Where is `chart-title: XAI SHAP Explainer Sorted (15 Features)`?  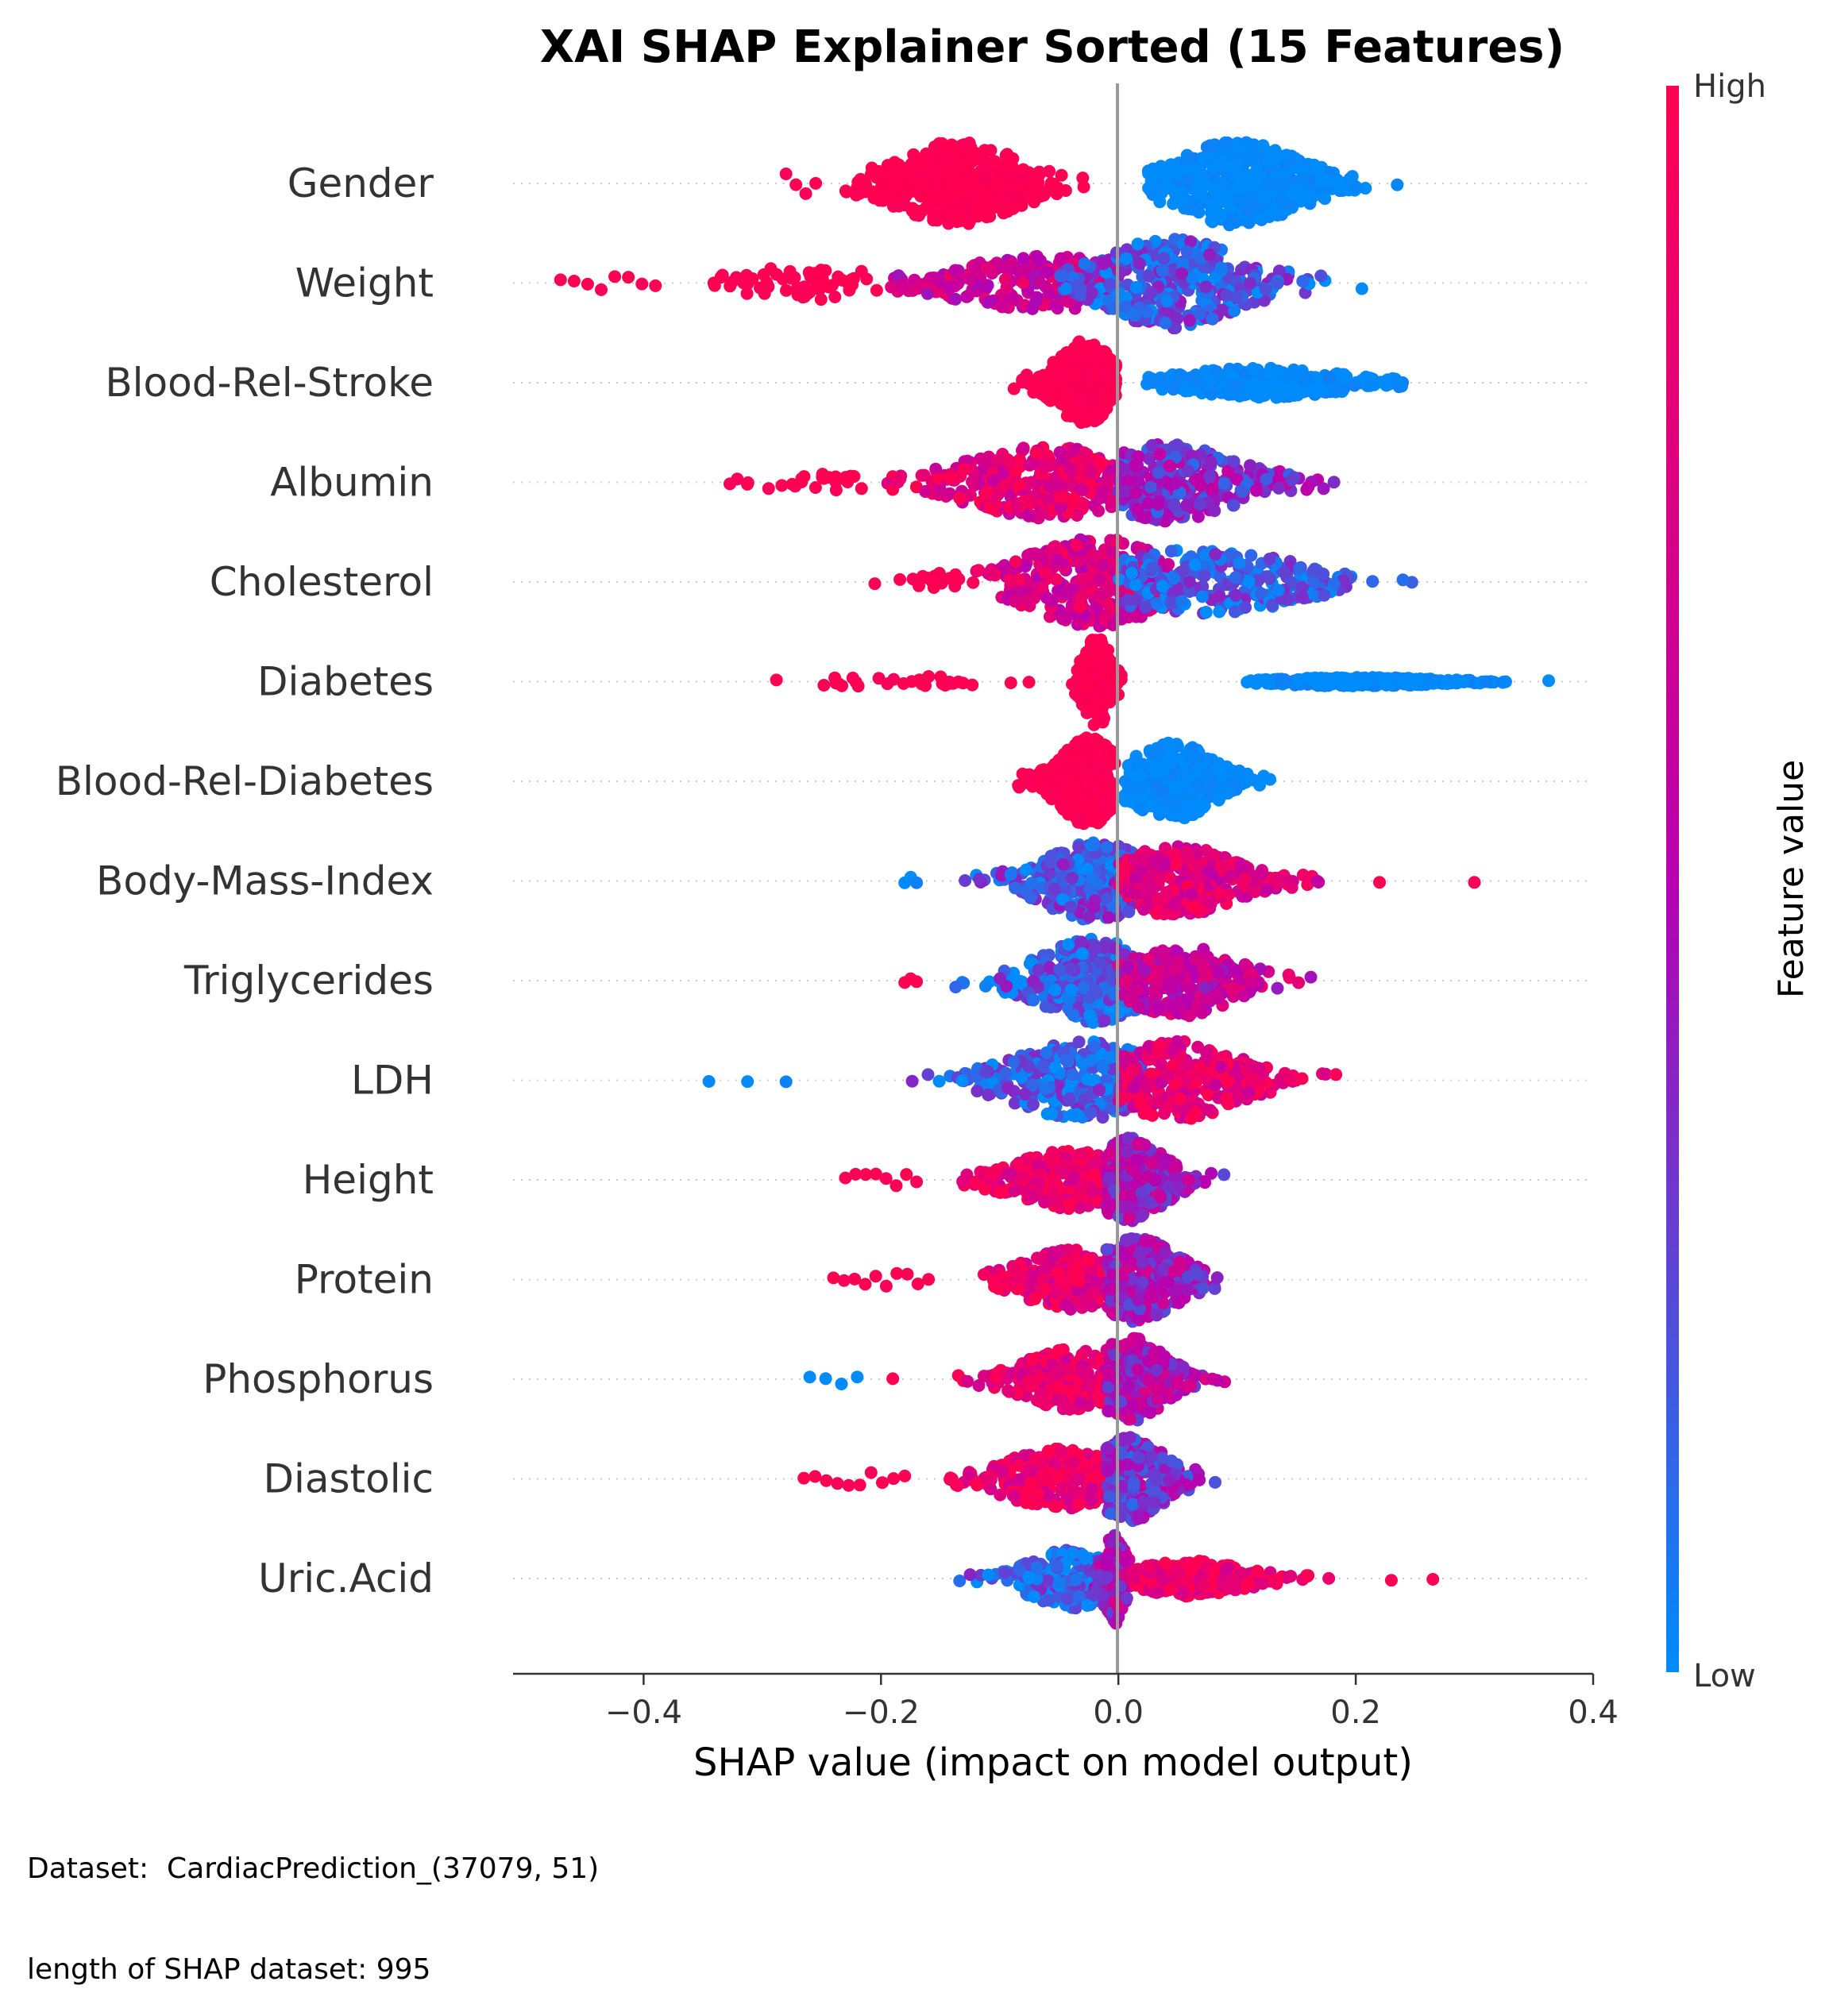
chart-title: XAI SHAP Explainer Sorted (15 Features) is located at coordinates (1052, 47).